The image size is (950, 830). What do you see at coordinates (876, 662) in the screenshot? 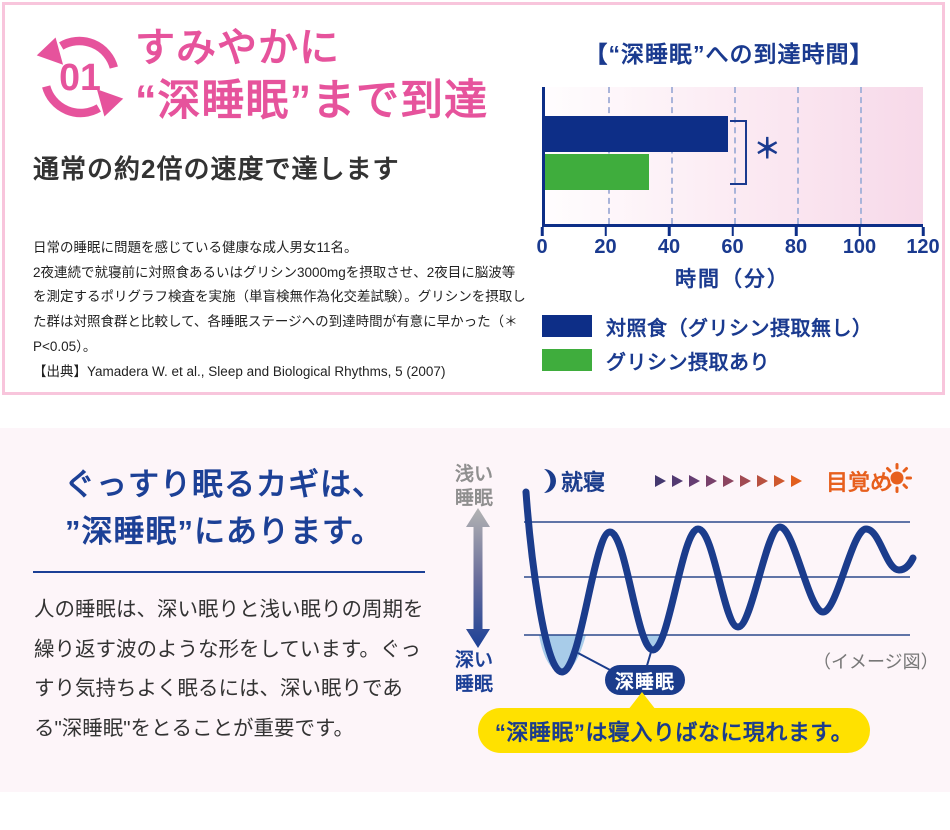
I see `image-disclaimer: （イメージ図）` at bounding box center [876, 662].